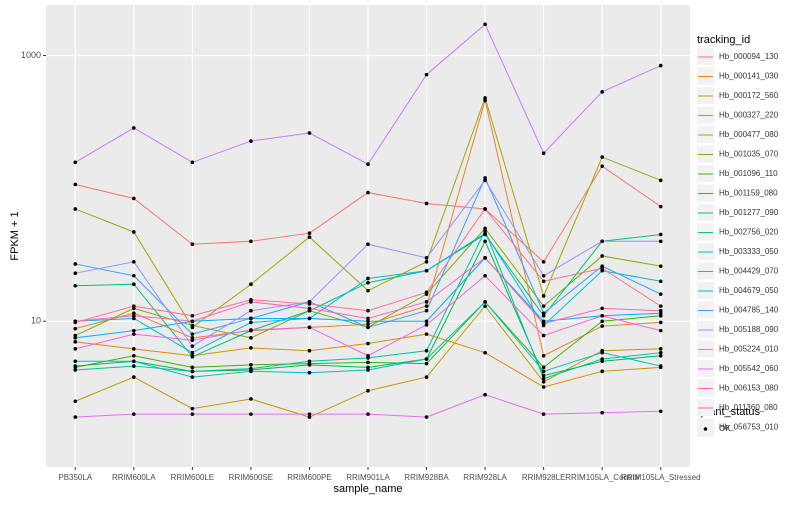 The width and height of the screenshot is (800, 505). What do you see at coordinates (749, 427) in the screenshot?
I see `legend-label: Hb_056753_010` at bounding box center [749, 427].